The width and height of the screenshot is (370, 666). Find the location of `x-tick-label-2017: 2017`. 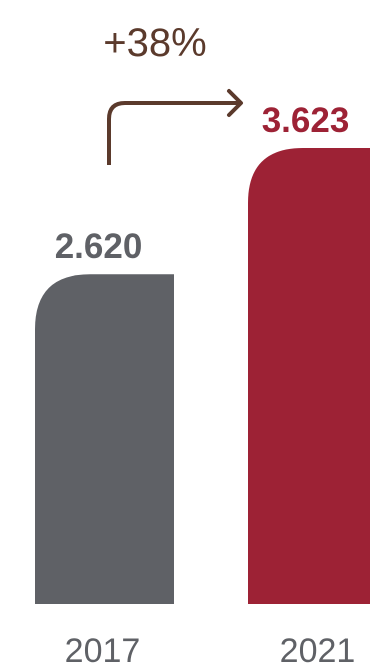

x-tick-label-2017: 2017 is located at coordinates (103, 649).